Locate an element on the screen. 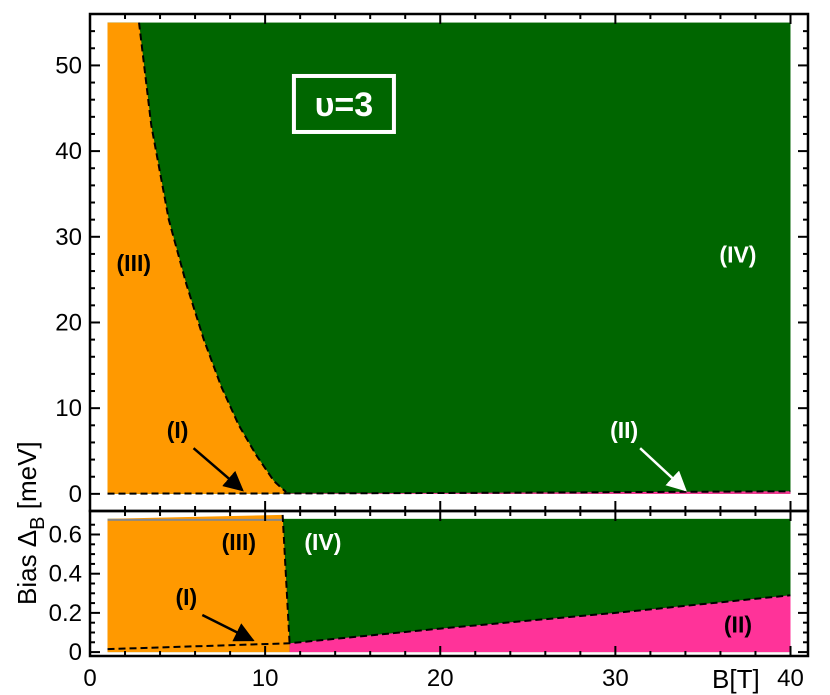  y-tick-label: 40 is located at coordinates (68, 151).